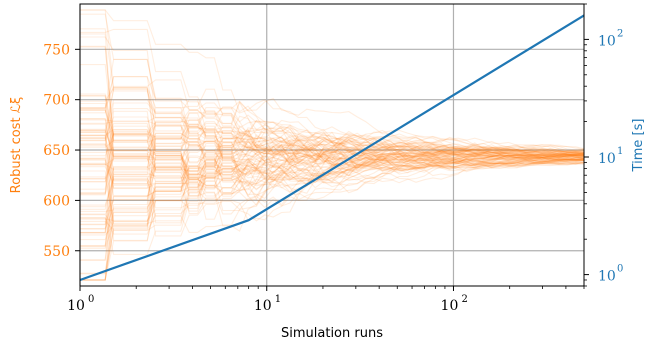  I want to click on x-axis-title: Simulation runs, so click(332, 333).